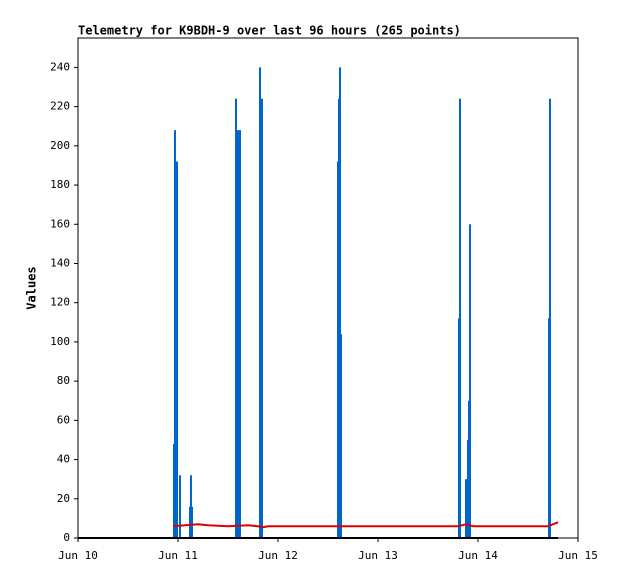  What do you see at coordinates (60, 106) in the screenshot?
I see `y-tick-label: 220` at bounding box center [60, 106].